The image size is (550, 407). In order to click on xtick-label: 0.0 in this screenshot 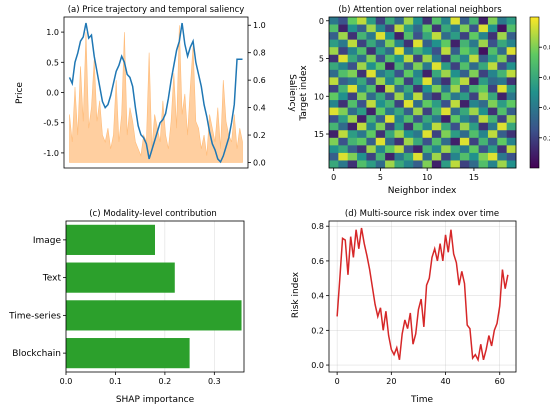, I will do `click(66, 381)`.